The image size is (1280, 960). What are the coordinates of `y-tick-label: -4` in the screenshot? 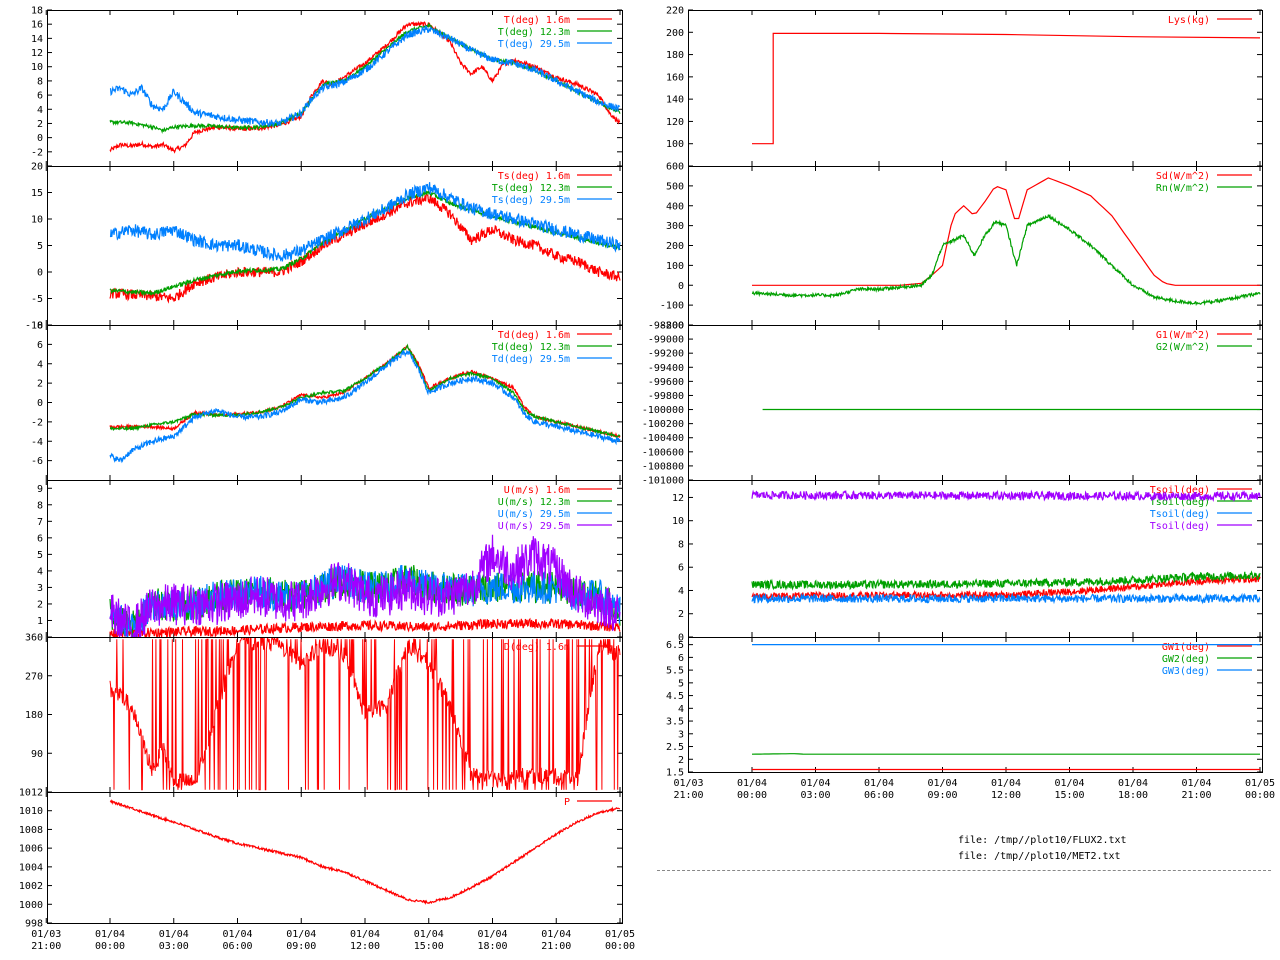 It's located at (37, 442).